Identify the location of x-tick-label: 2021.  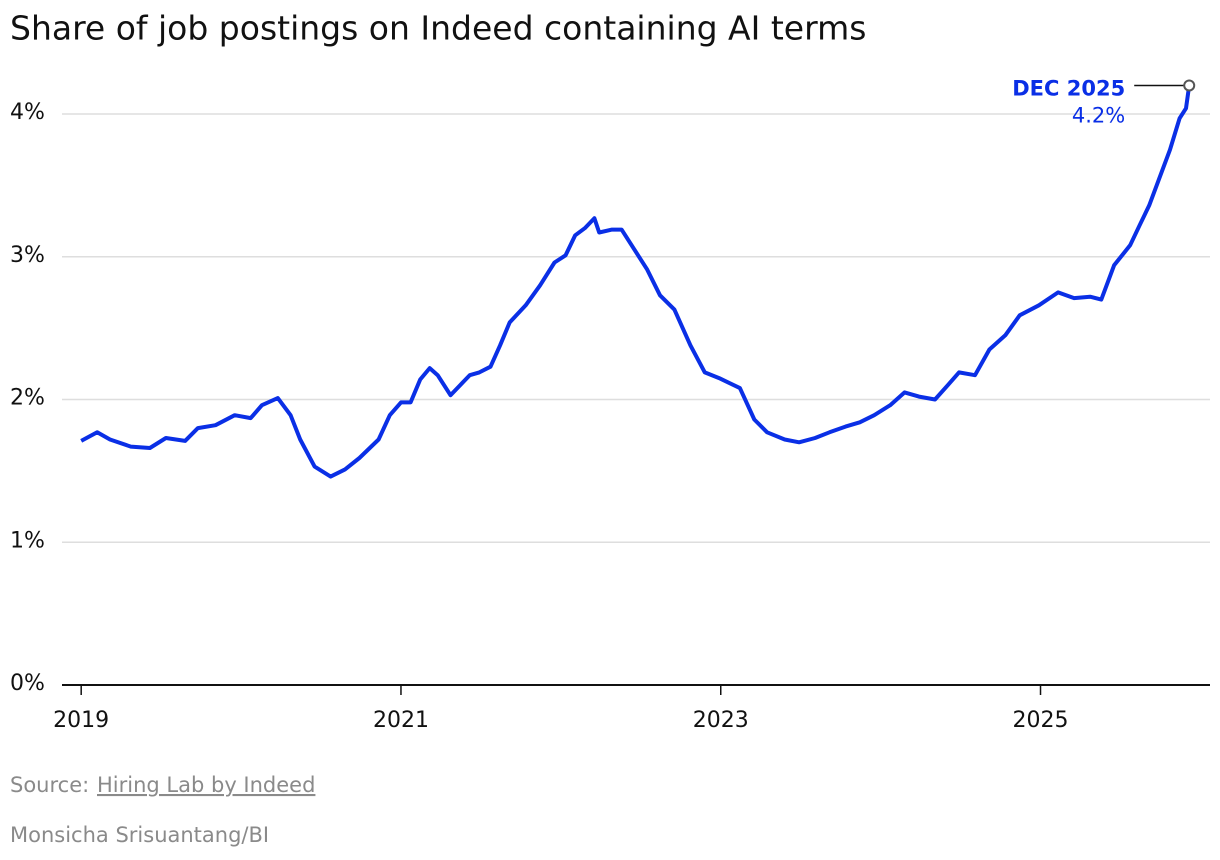
(401, 720).